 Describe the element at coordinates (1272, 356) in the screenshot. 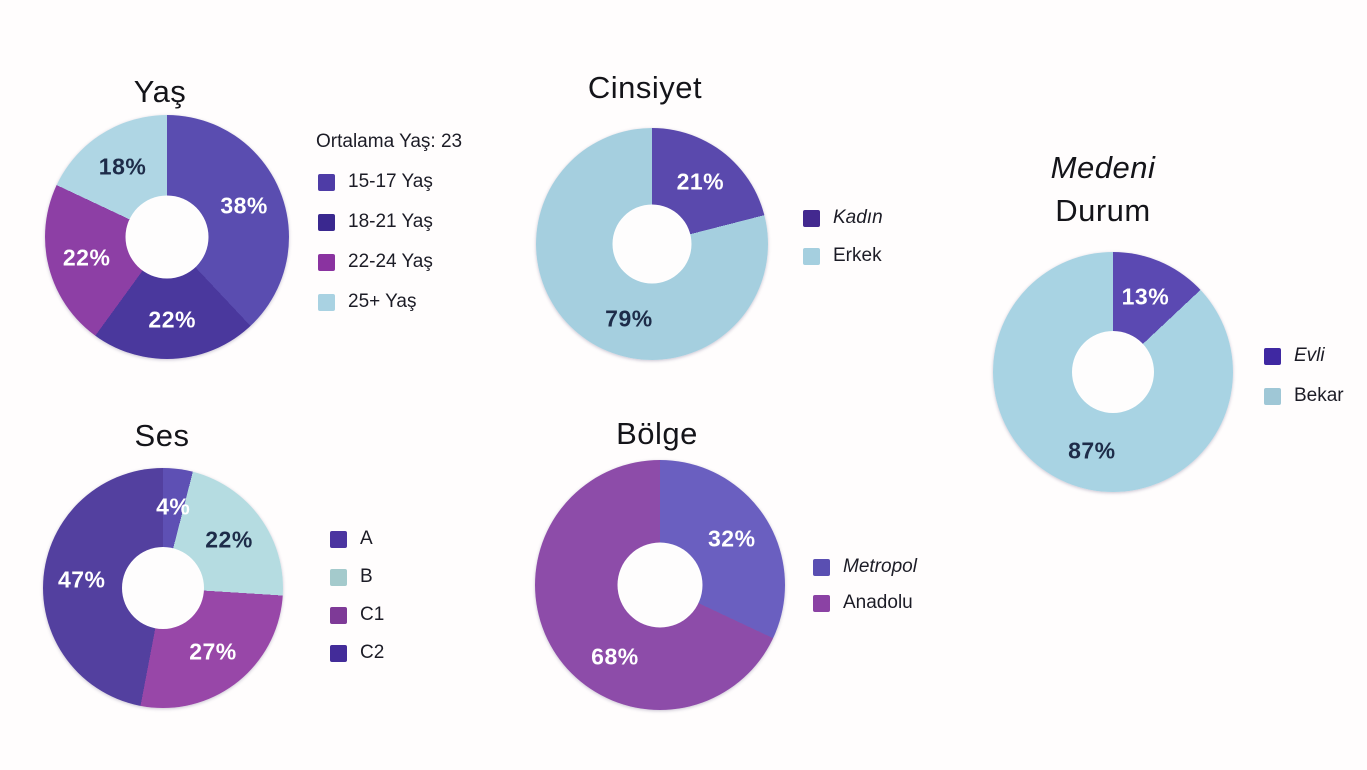

I see `legend-swatch-evli` at that location.